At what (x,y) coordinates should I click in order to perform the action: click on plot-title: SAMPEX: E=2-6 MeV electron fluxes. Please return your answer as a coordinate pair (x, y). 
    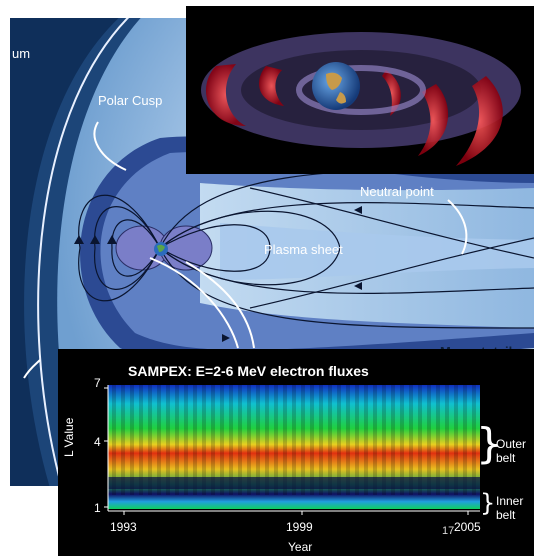
    Looking at the image, I should click on (248, 371).